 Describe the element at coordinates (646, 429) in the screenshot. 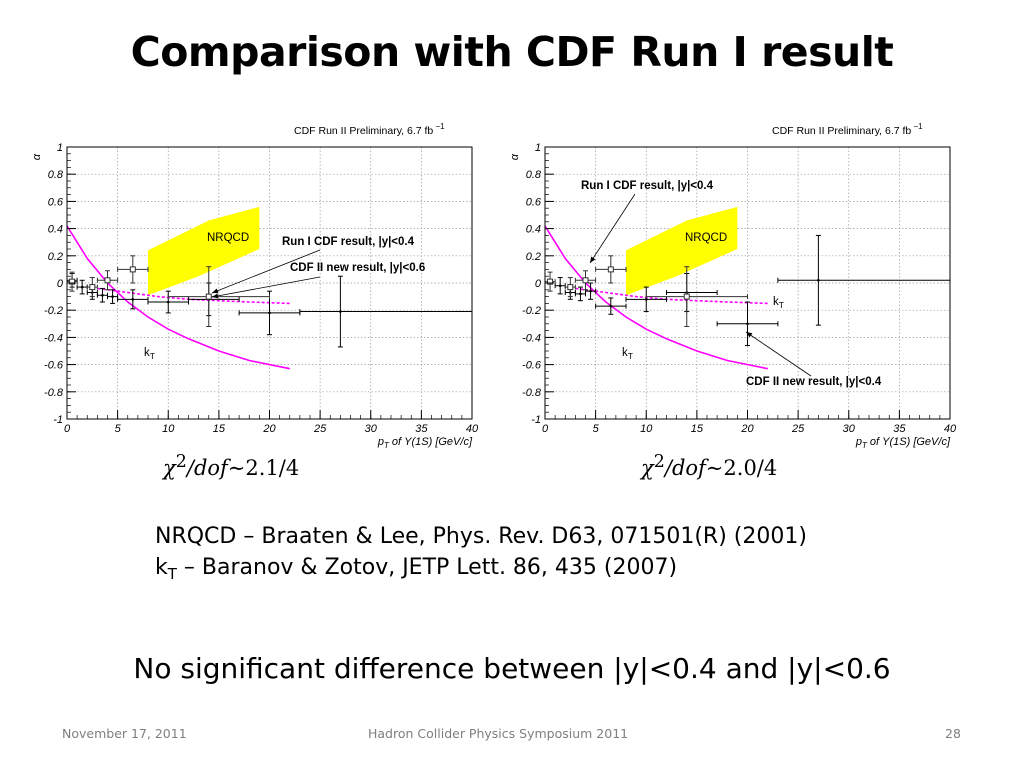

I see `x-tick-label: 10` at that location.